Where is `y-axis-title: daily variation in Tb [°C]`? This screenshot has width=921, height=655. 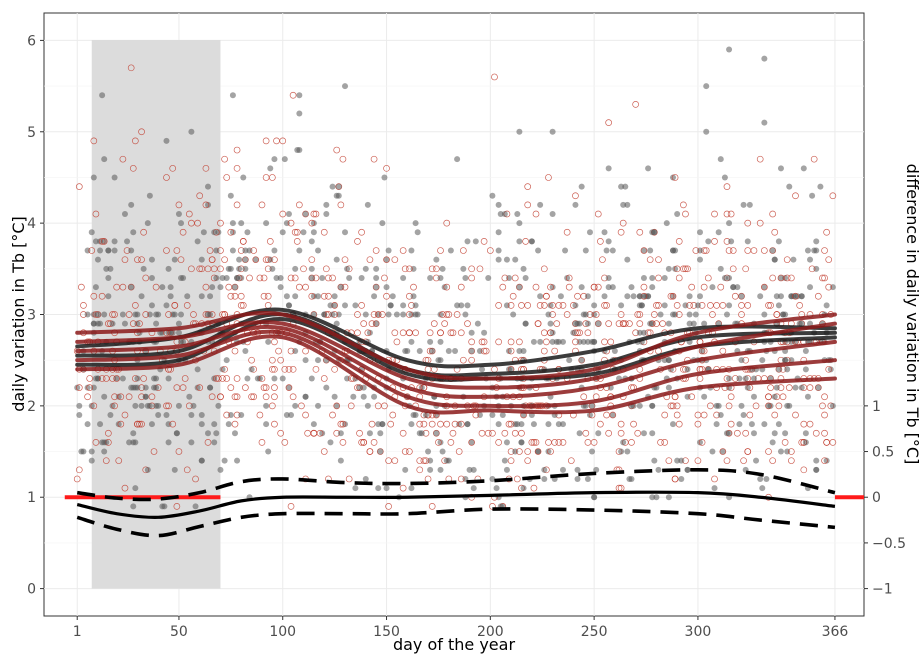 y-axis-title: daily variation in Tb [°C] is located at coordinates (18, 314).